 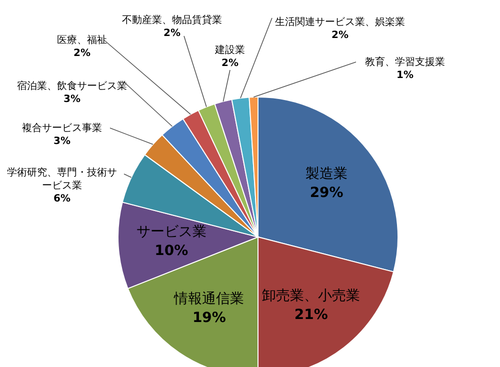 I want to click on slice-label: 宿泊業、飲食サービス業, so click(x=72, y=86).